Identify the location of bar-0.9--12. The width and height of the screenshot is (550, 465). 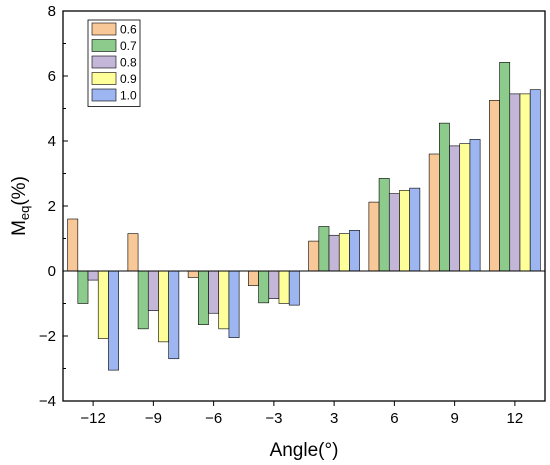
(103, 304).